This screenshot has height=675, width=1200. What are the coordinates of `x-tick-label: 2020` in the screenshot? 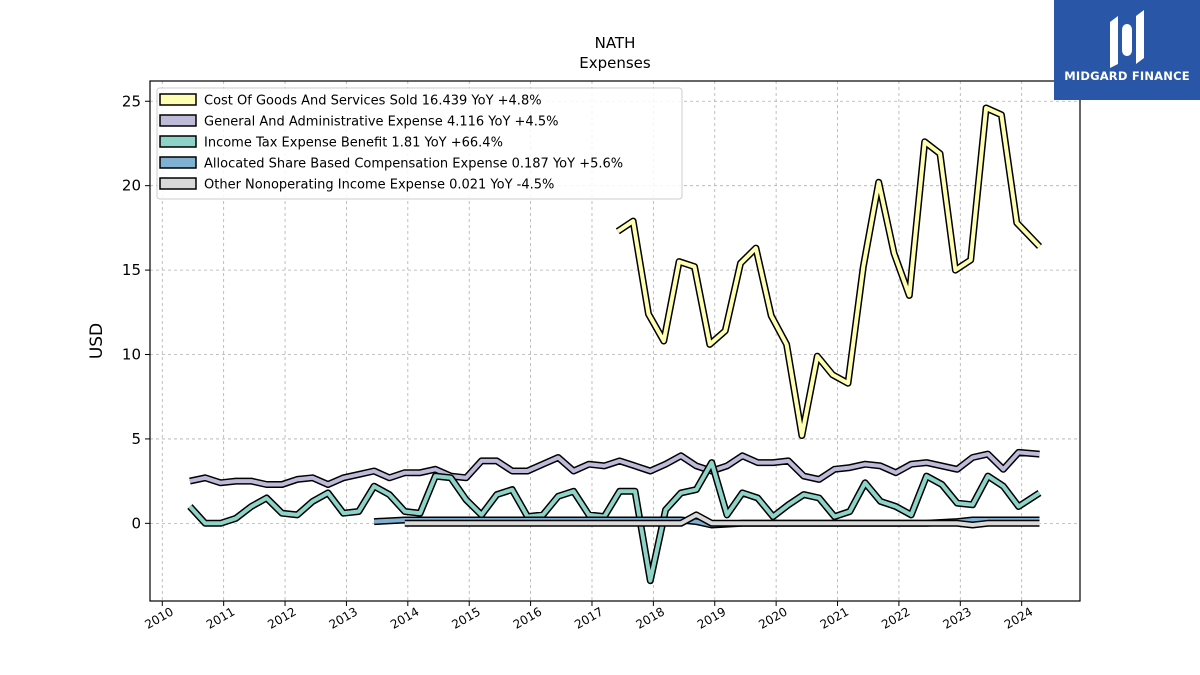 It's located at (772, 617).